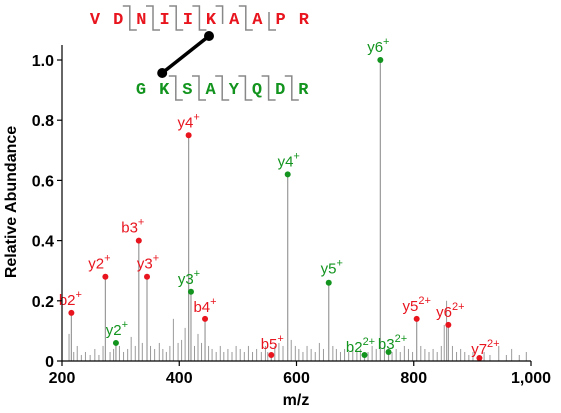 The height and width of the screenshot is (413, 561). I want to click on alpha-residue: P, so click(280, 20).